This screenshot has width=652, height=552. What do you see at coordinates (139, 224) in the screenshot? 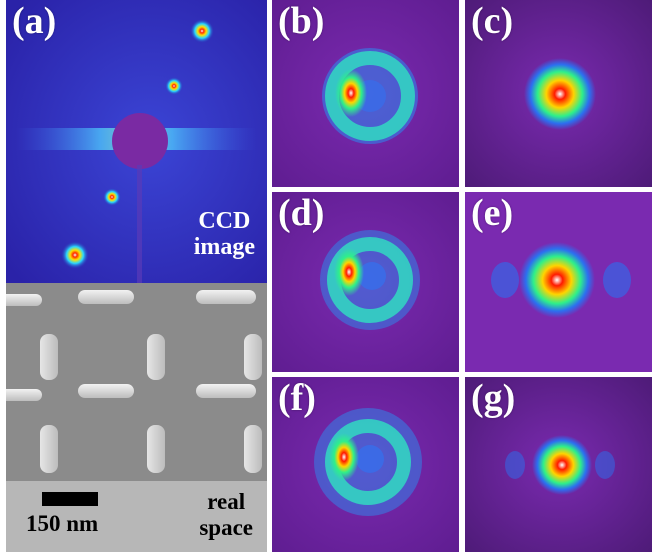
I see `beam-stop-arm` at bounding box center [139, 224].